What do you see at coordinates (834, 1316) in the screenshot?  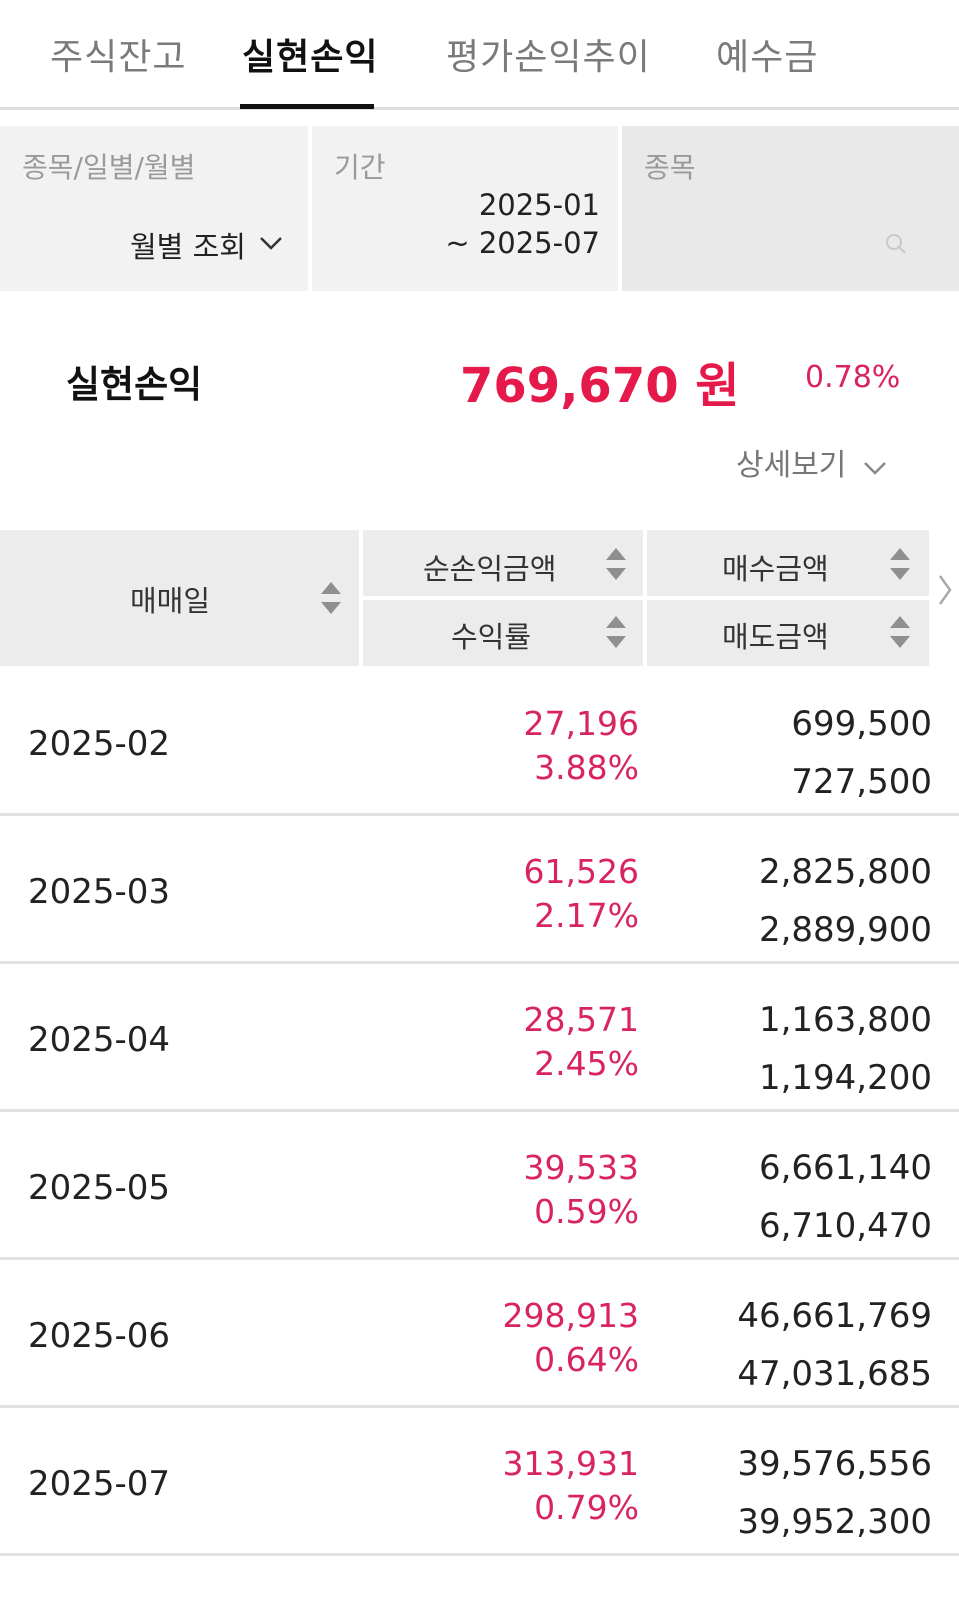 I see `row-buy-amount: 46,661,769` at bounding box center [834, 1316].